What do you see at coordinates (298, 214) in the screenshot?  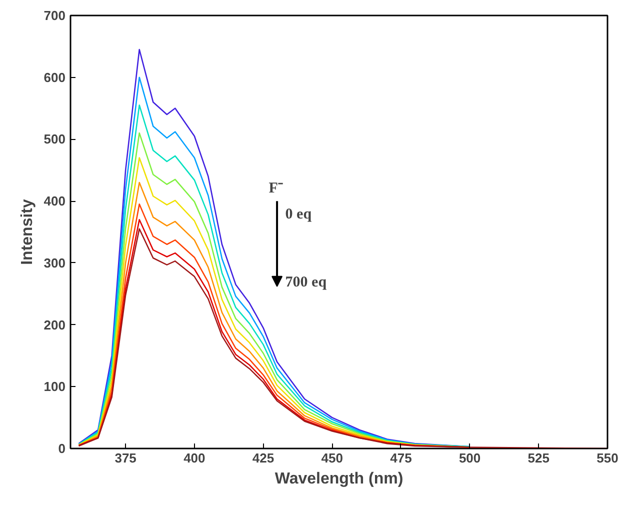 I see `annotation: 0 eq` at bounding box center [298, 214].